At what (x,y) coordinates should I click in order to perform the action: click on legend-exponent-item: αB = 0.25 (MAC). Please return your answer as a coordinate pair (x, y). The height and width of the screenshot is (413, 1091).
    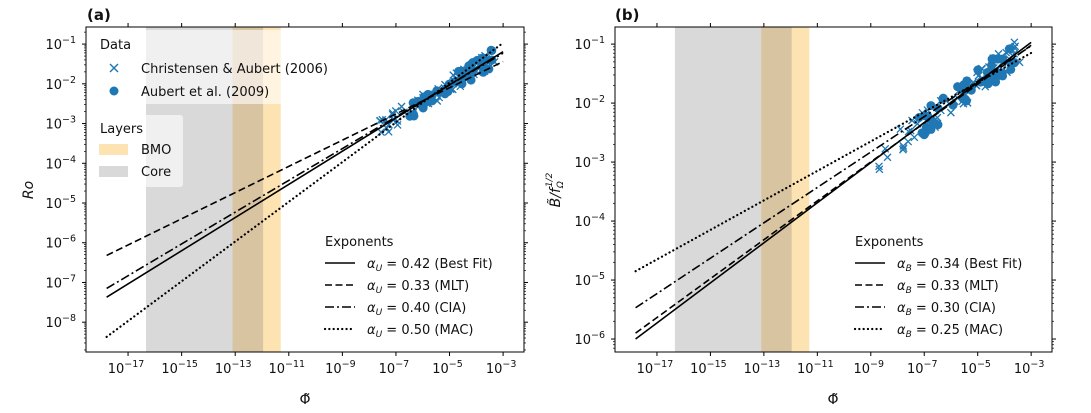
    Looking at the image, I should click on (950, 331).